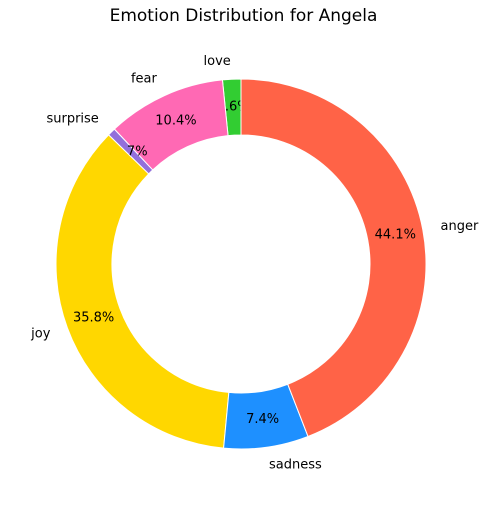  What do you see at coordinates (93, 318) in the screenshot?
I see `pct-label-joy: 35.8%` at bounding box center [93, 318].